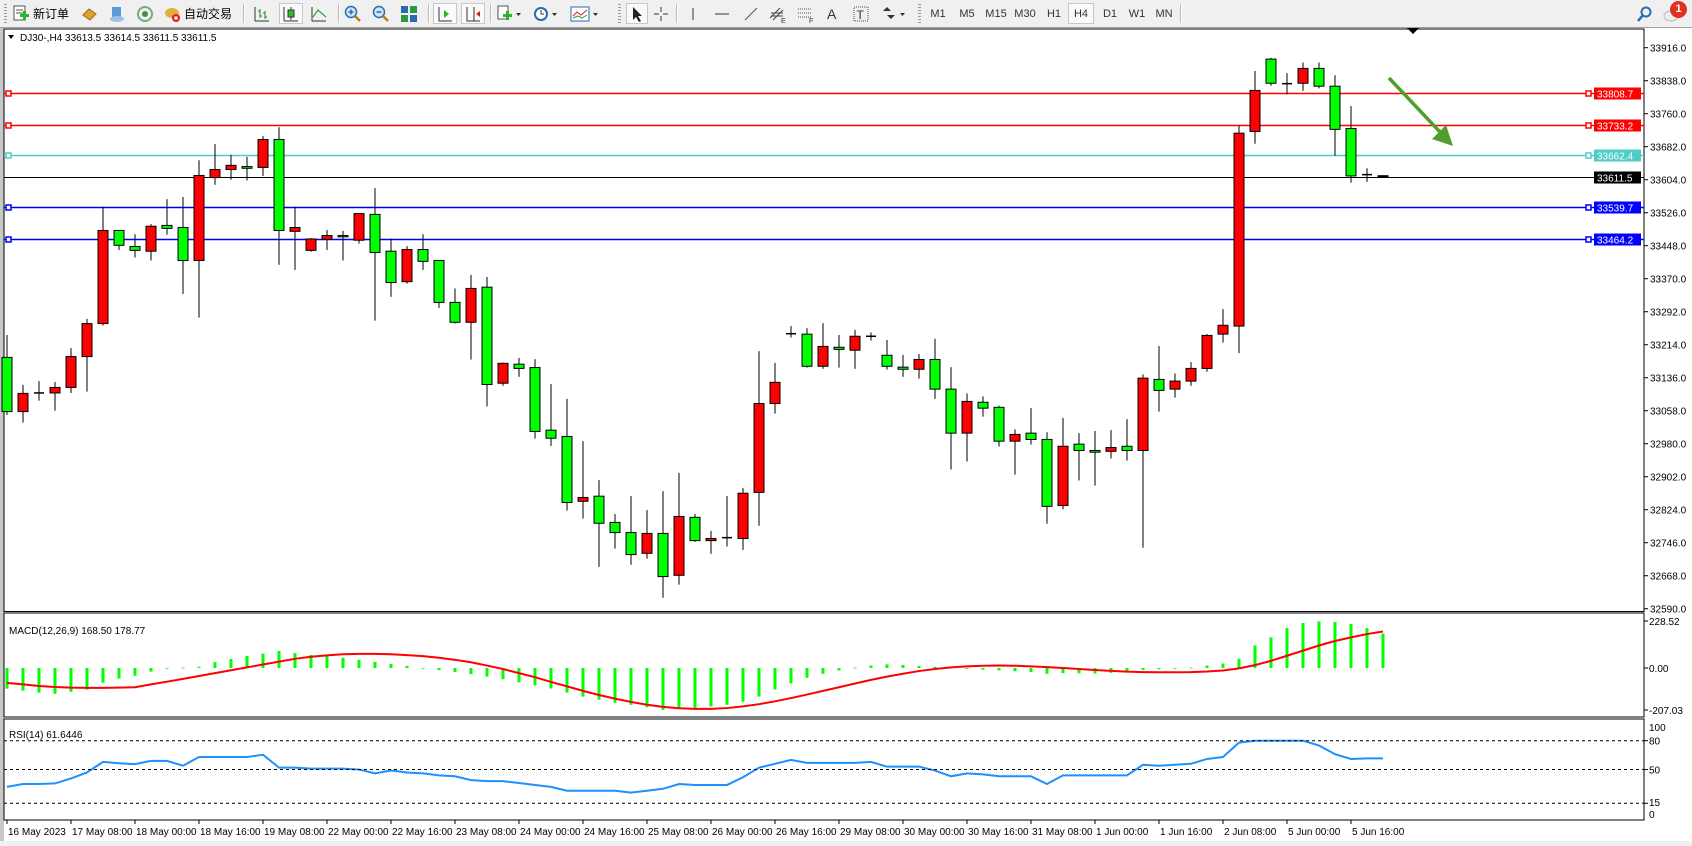  Describe the element at coordinates (861, 13) in the screenshot. I see `text-label-button: T` at that location.